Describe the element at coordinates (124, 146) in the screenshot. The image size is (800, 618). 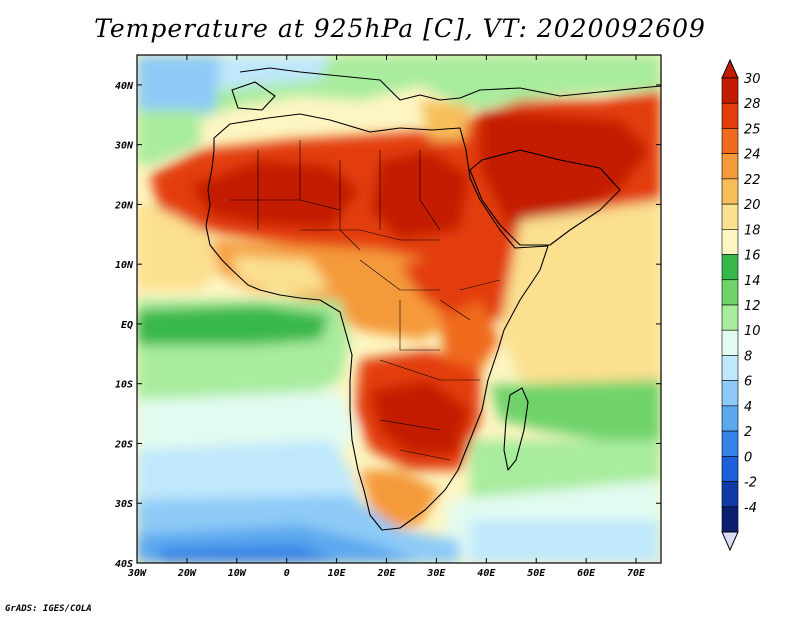
I see `y-tick-label: 30N` at that location.